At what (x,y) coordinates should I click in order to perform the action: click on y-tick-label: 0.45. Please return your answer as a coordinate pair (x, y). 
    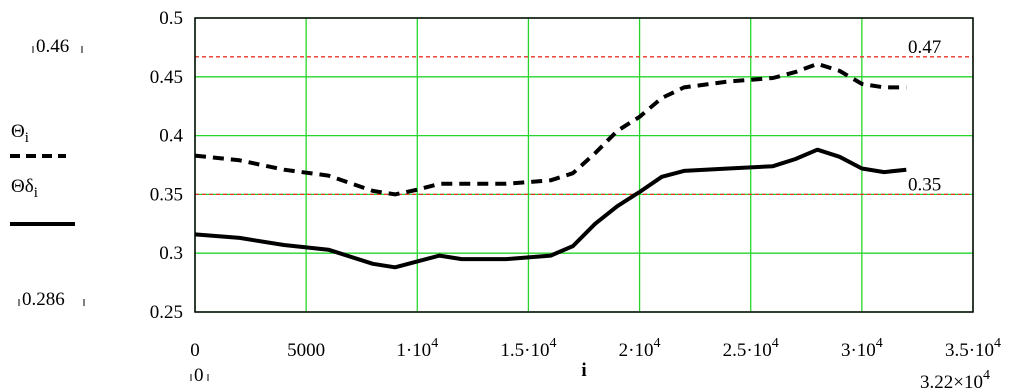
    Looking at the image, I should click on (166, 77).